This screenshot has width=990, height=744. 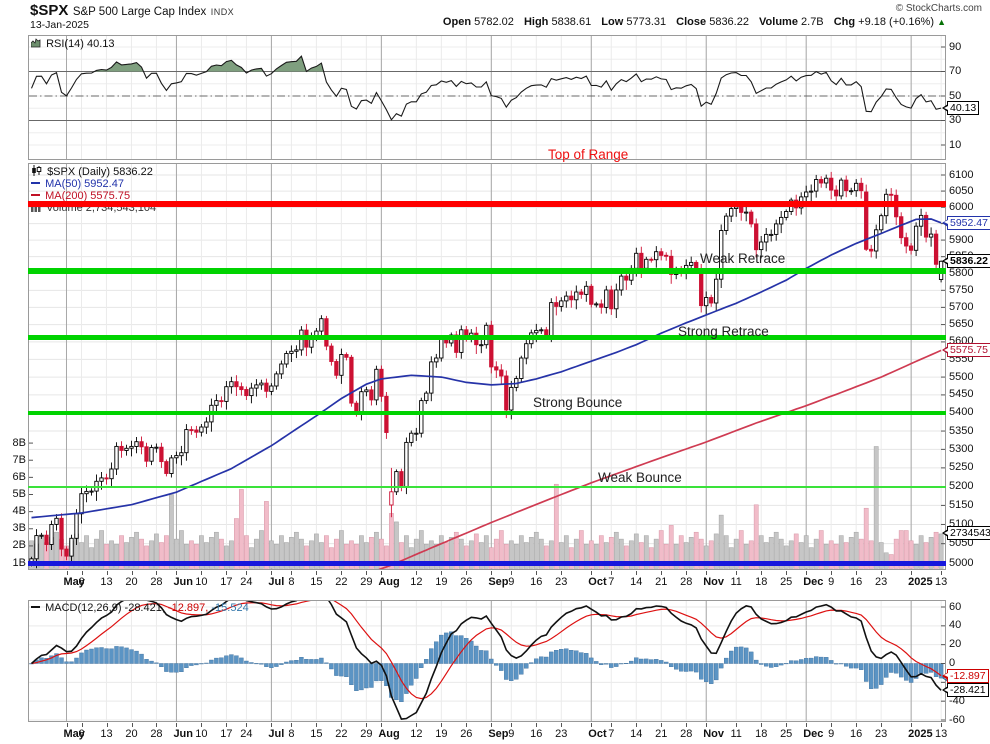 What do you see at coordinates (955, 606) in the screenshot?
I see `macd-axis-tick: 60` at bounding box center [955, 606].